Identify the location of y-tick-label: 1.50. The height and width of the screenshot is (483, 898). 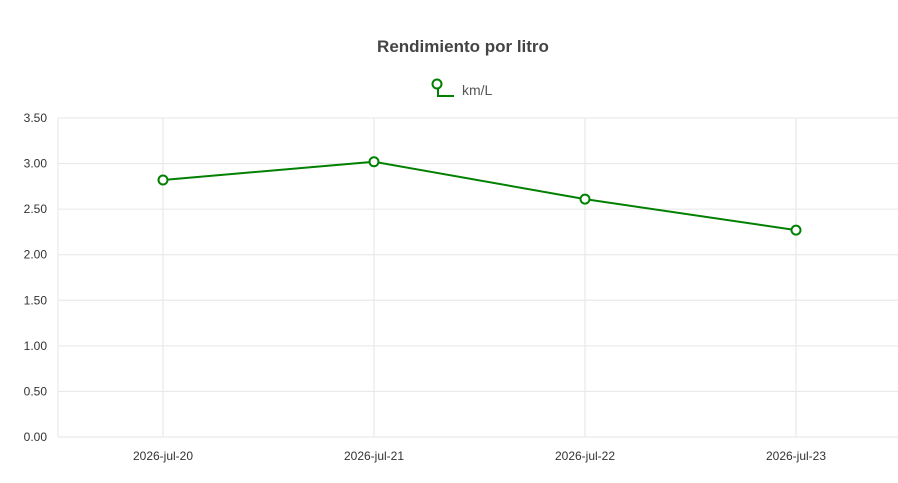
(36, 300).